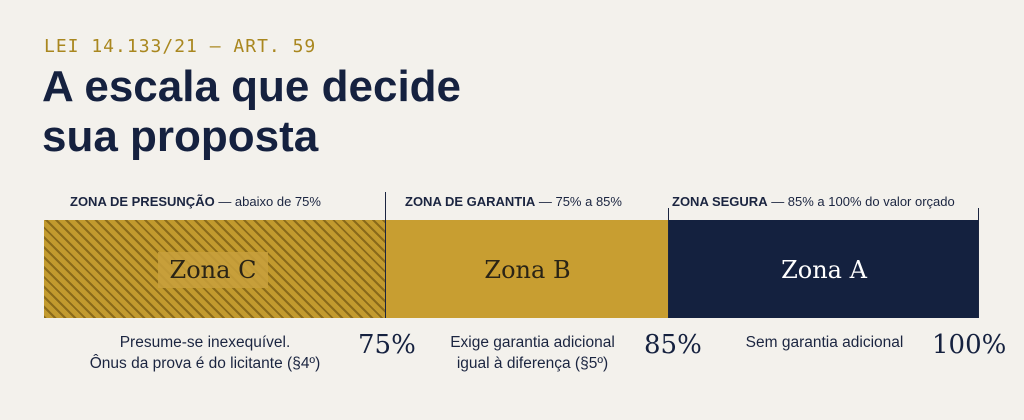  I want to click on zone-c-header: ZONA DE PRESUNÇÃO — abaixo de 75%, so click(195, 201).